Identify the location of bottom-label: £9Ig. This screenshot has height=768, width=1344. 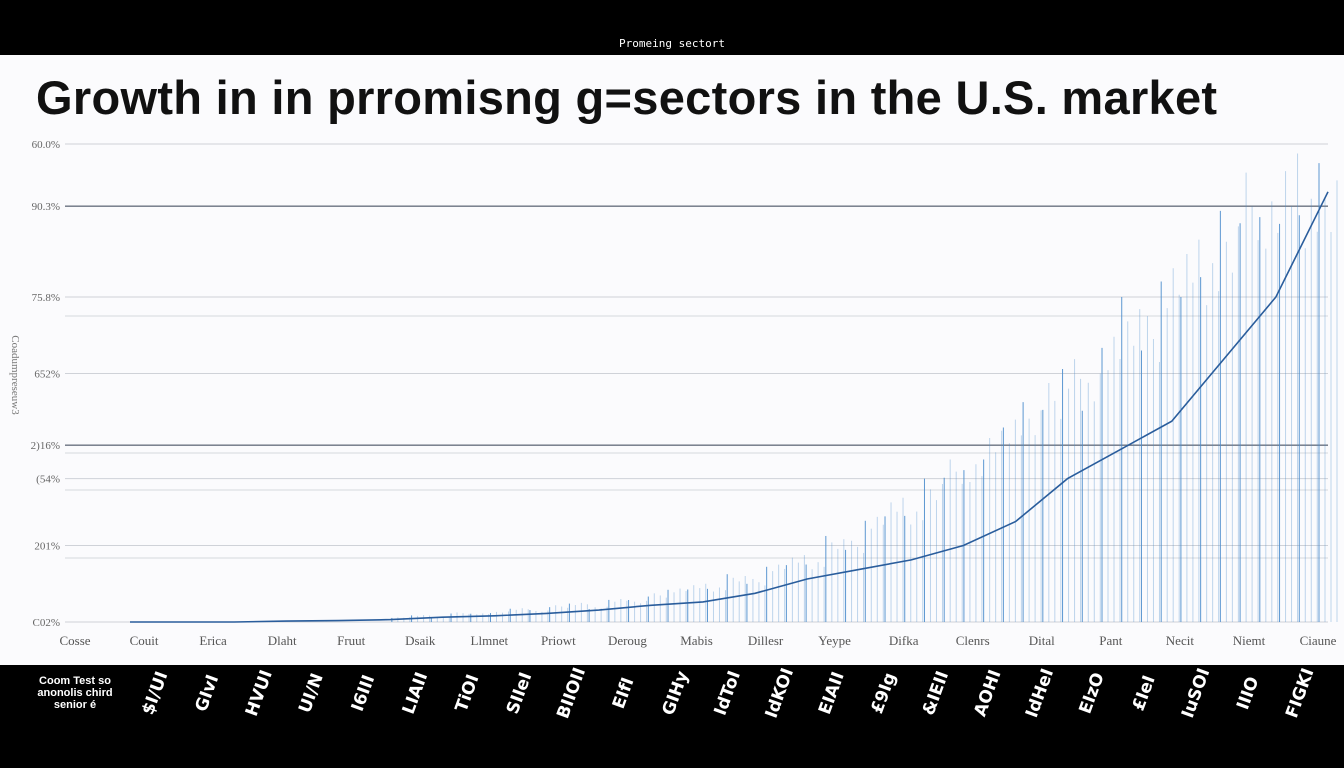
(883, 693).